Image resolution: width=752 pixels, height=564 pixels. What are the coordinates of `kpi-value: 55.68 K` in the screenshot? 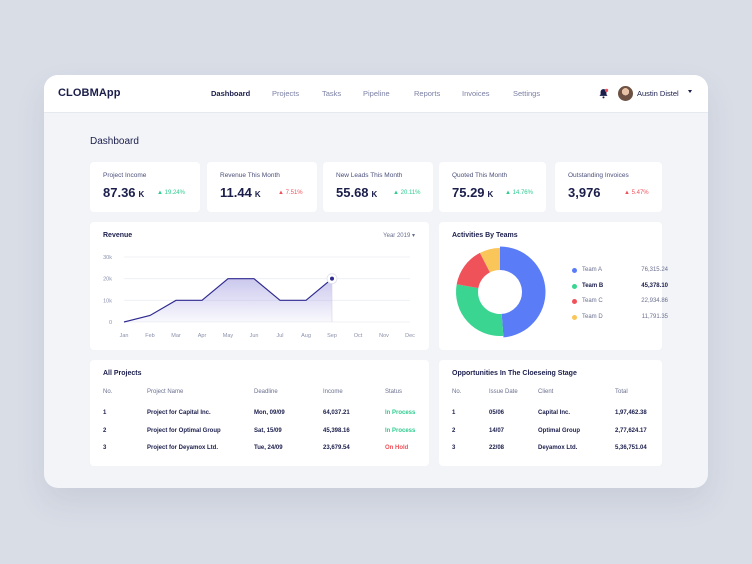 It's located at (357, 192).